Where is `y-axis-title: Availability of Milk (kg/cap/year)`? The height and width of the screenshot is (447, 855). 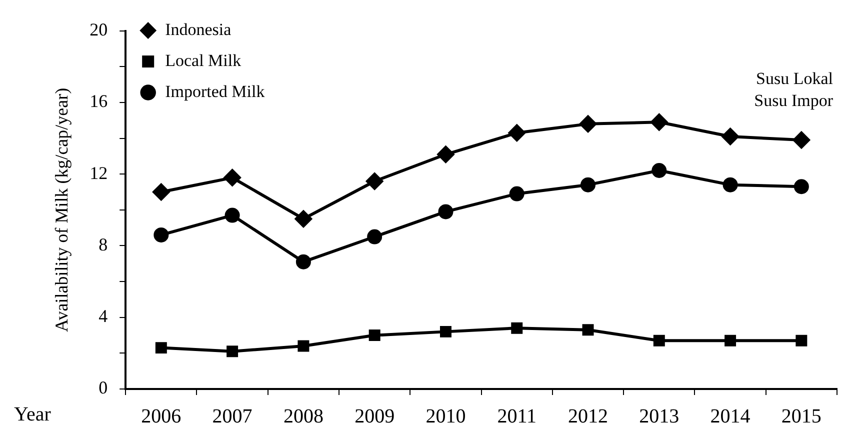 y-axis-title: Availability of Milk (kg/cap/year) is located at coordinates (62, 210).